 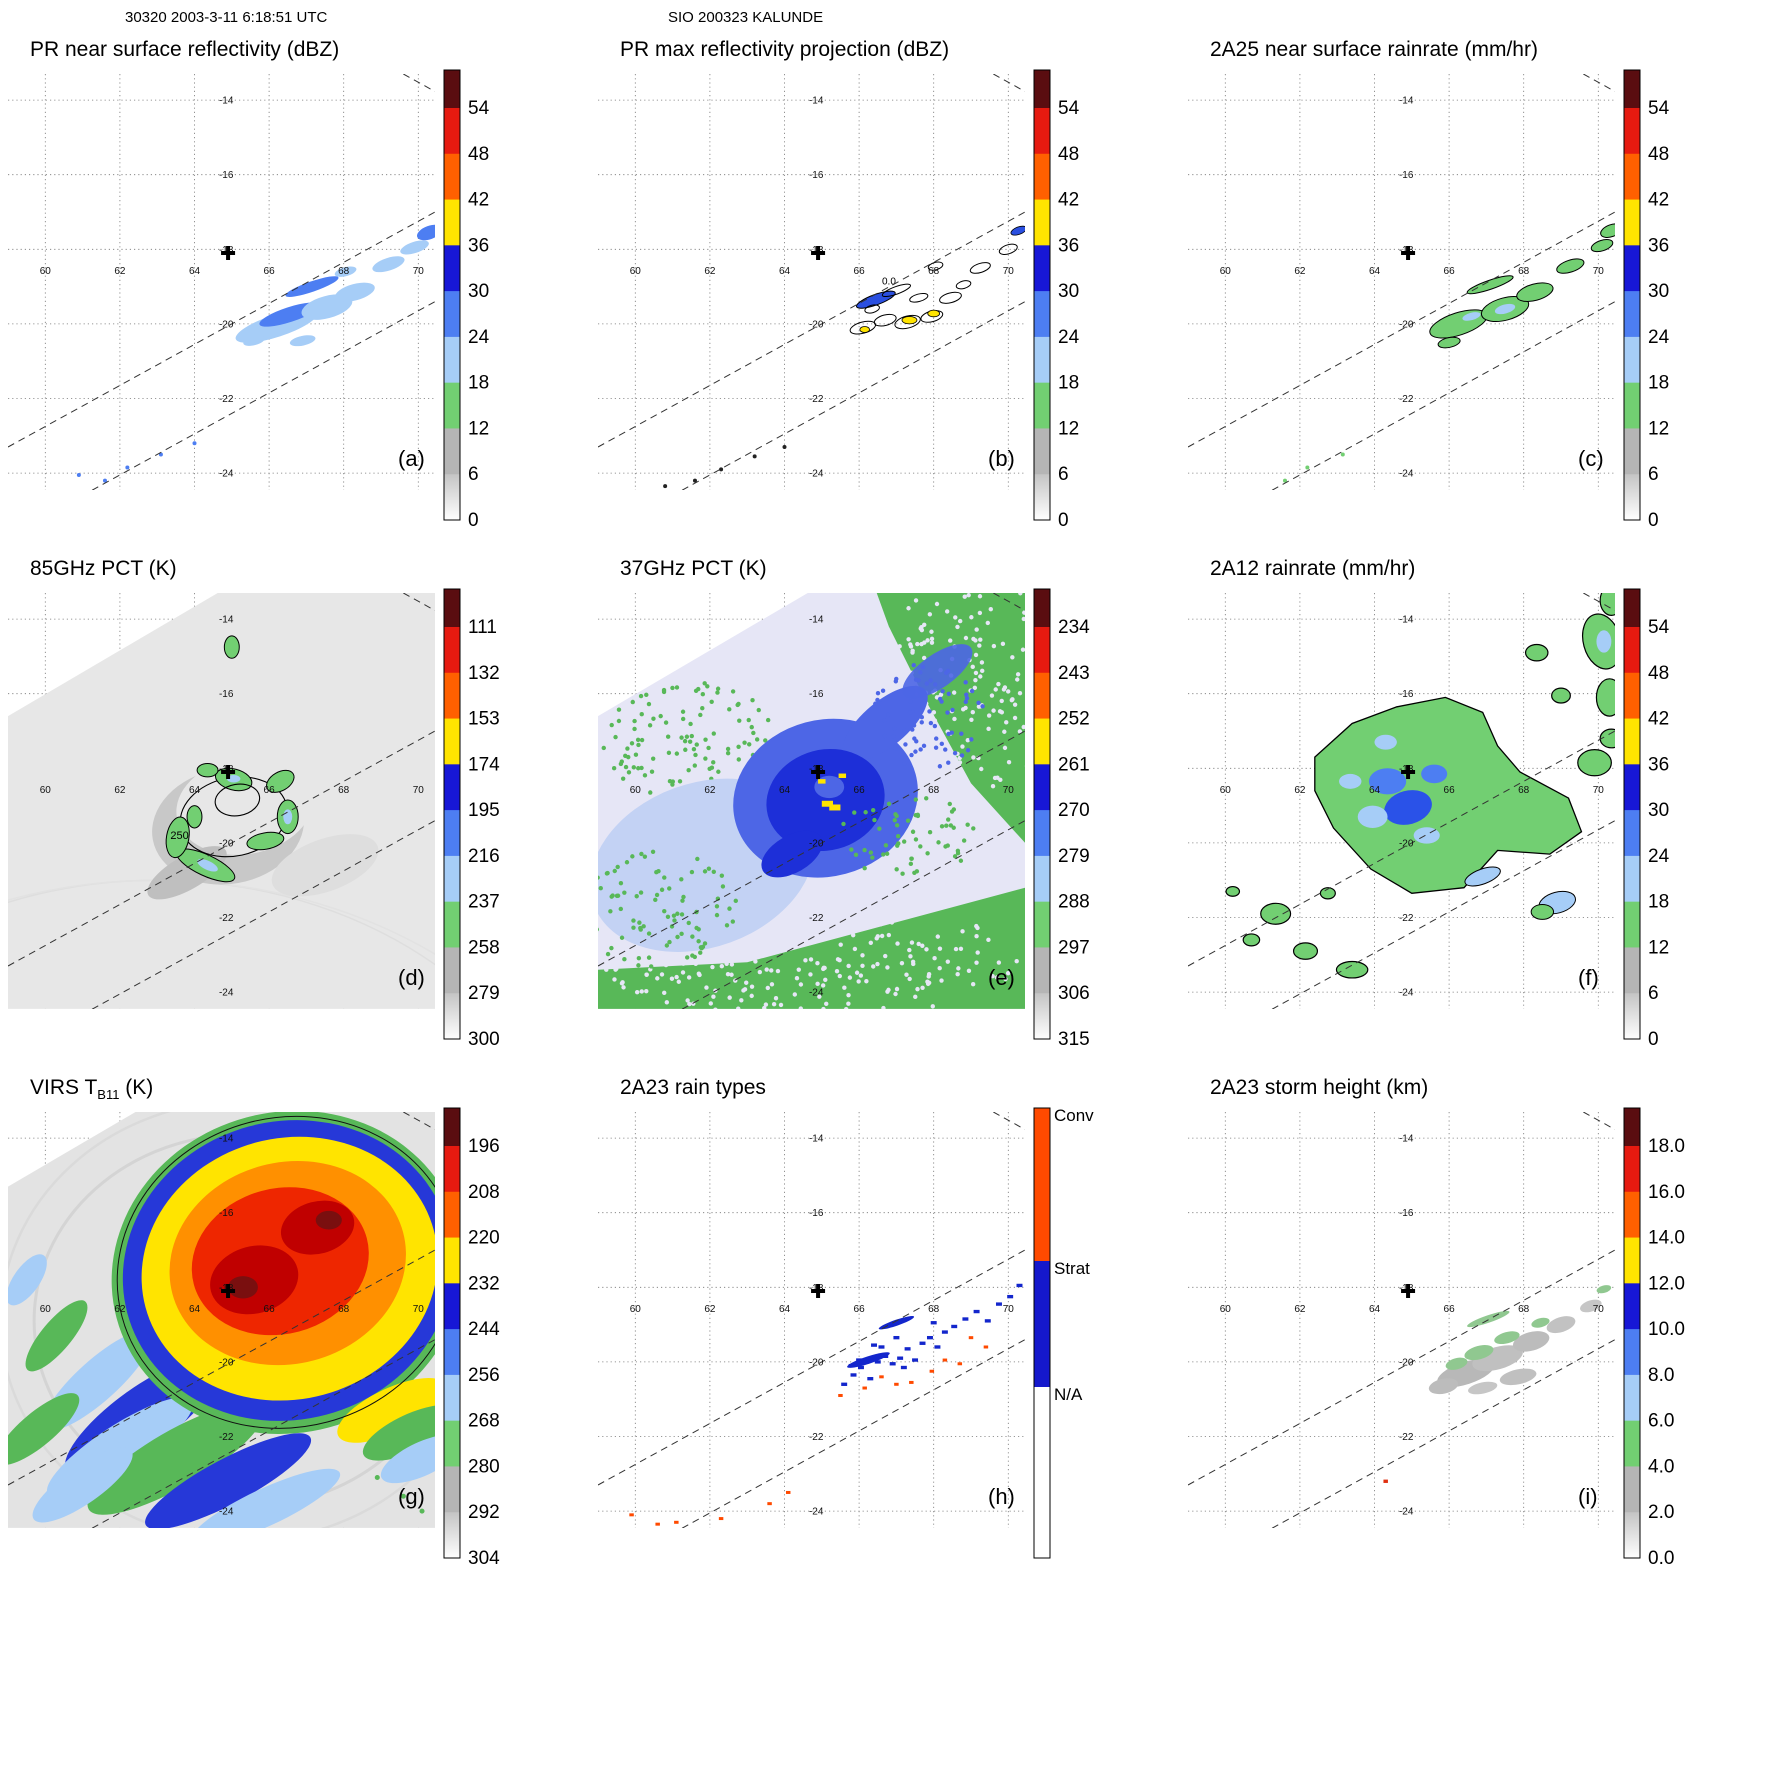 What do you see at coordinates (853, 395) in the screenshot?
I see `swath-edge-line` at bounding box center [853, 395].